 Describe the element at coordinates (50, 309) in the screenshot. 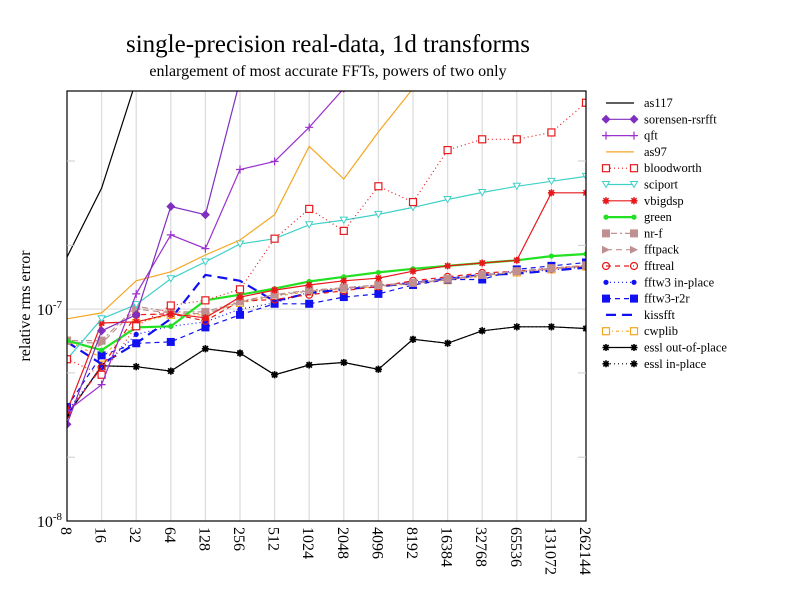

I see `y-tick-label: 10-7` at that location.